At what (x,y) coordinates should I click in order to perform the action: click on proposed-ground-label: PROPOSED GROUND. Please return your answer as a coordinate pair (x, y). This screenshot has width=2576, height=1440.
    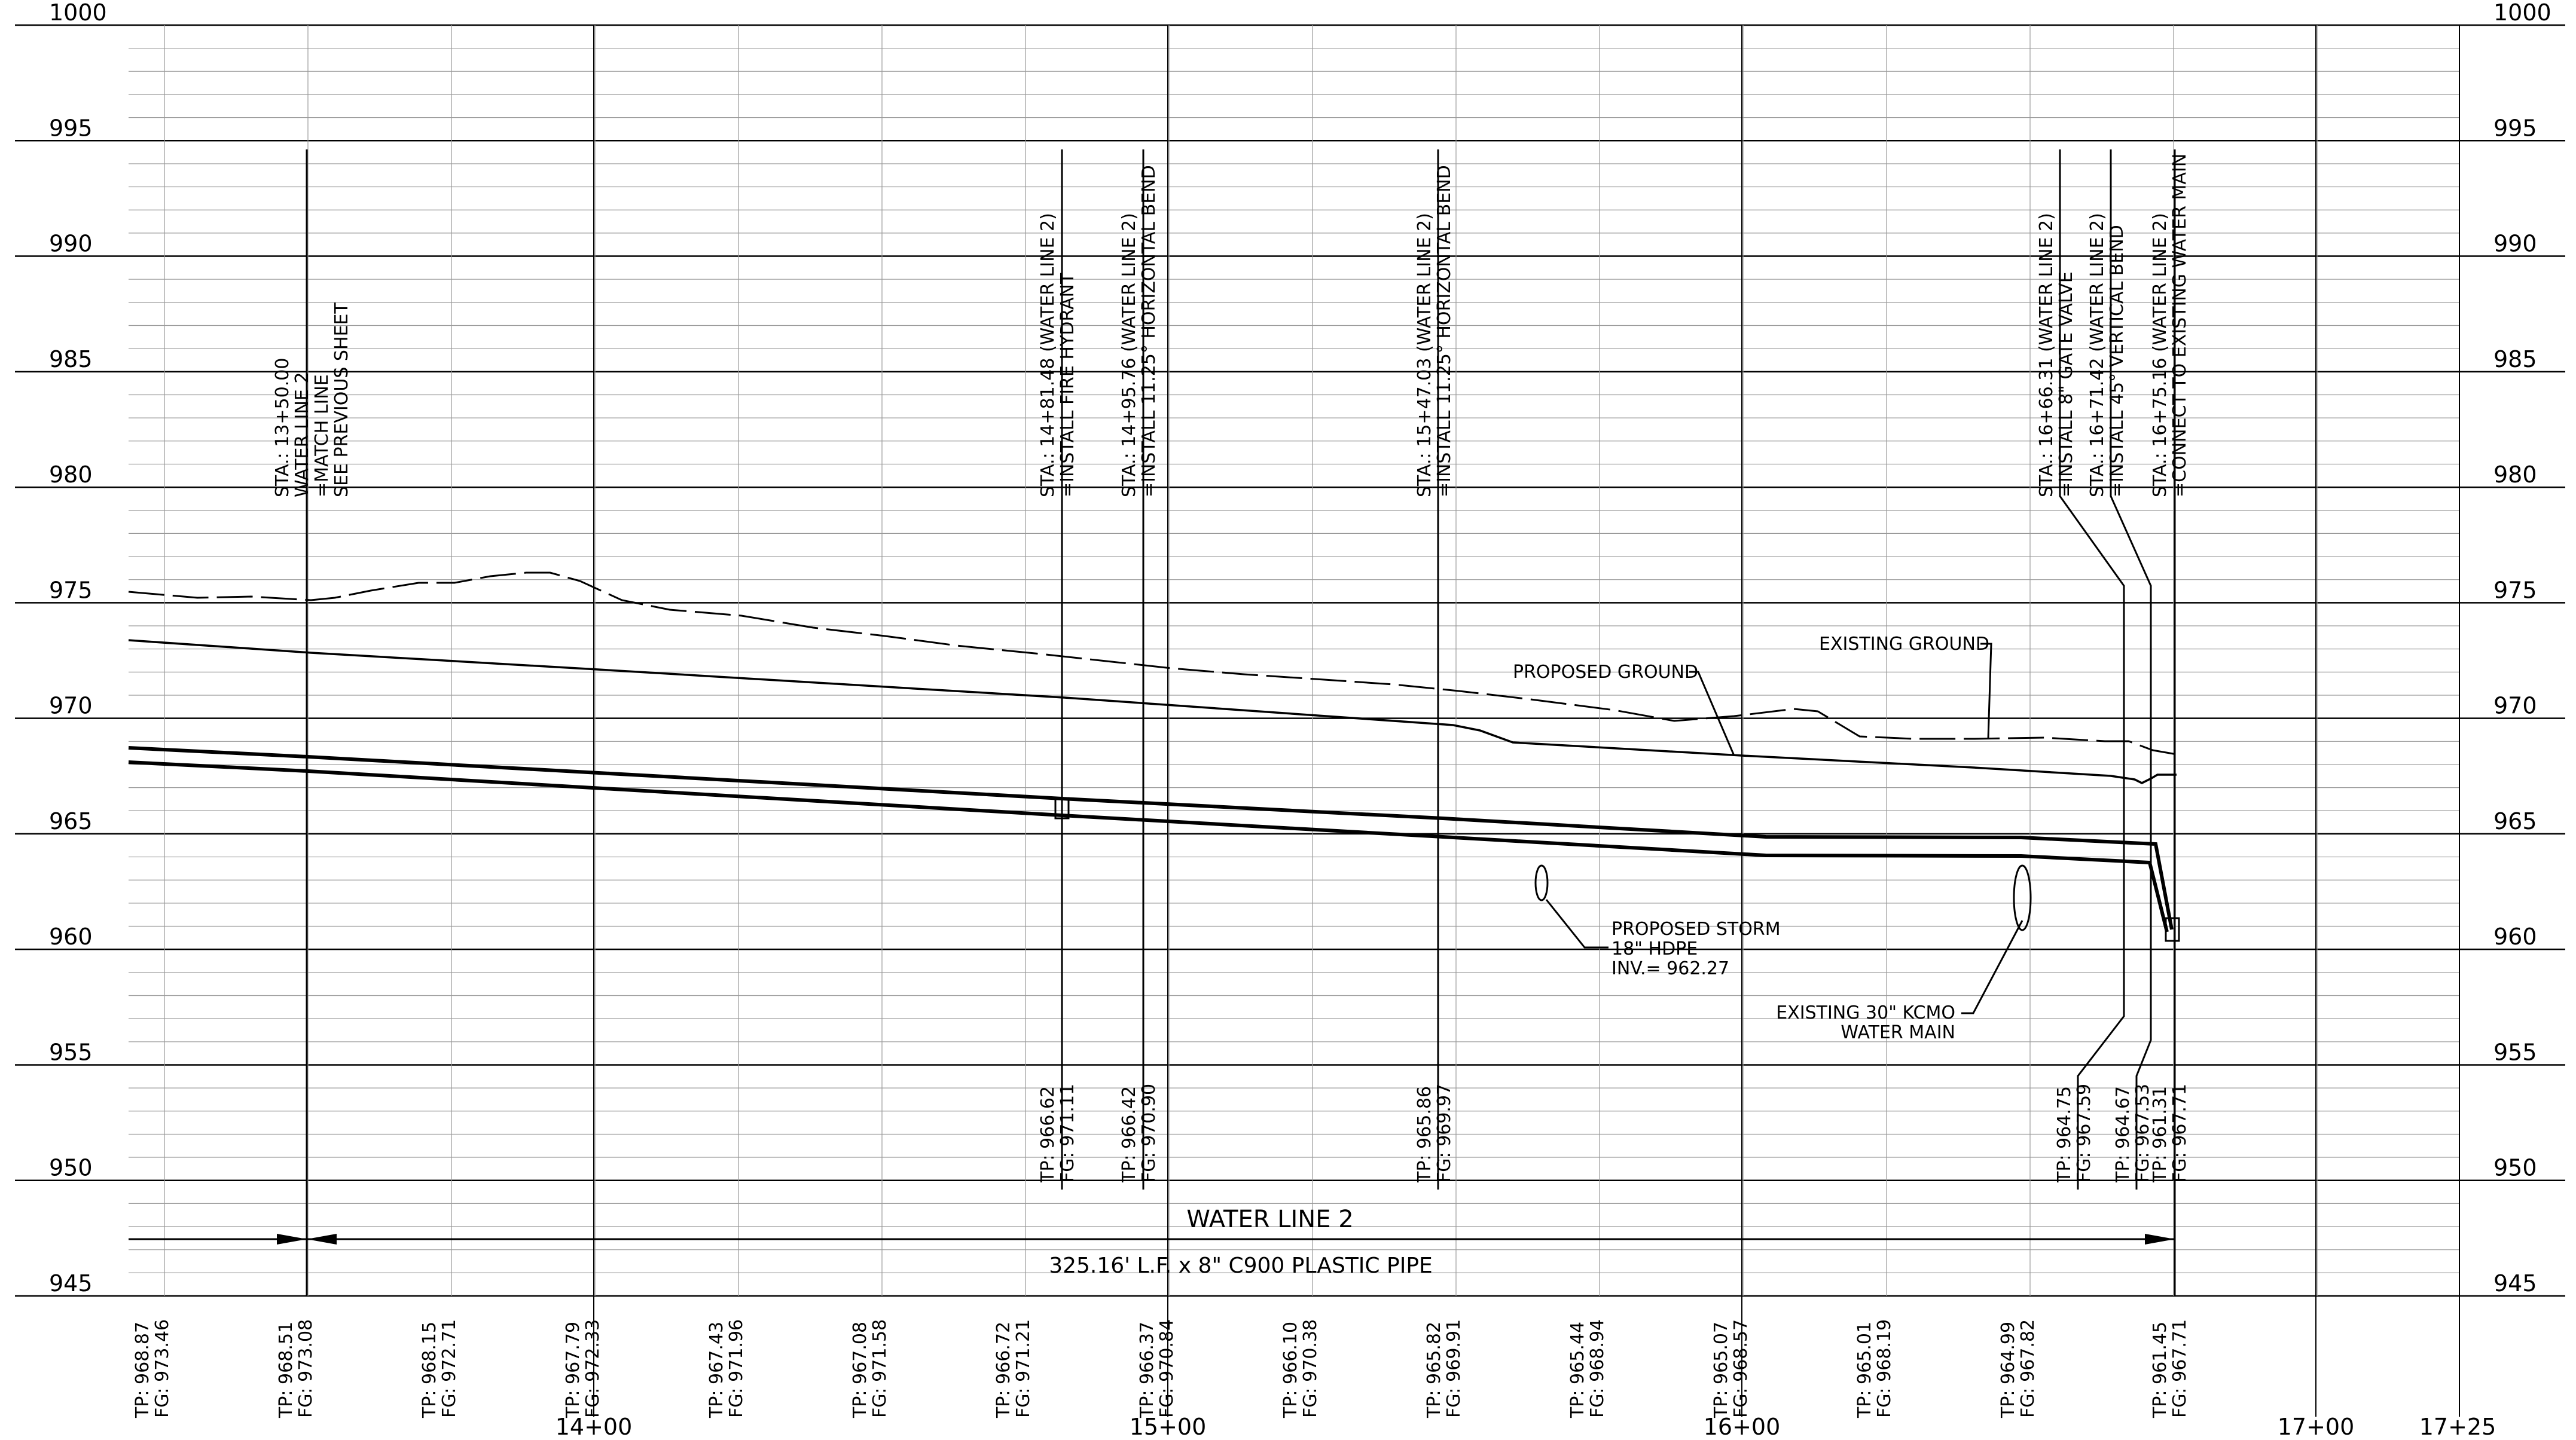
    Looking at the image, I should click on (1605, 672).